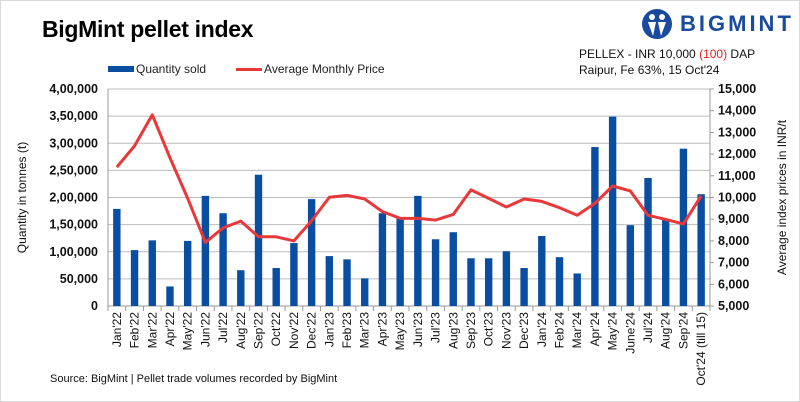  What do you see at coordinates (148, 29) in the screenshot?
I see `chart-title: BigMint pellet index` at bounding box center [148, 29].